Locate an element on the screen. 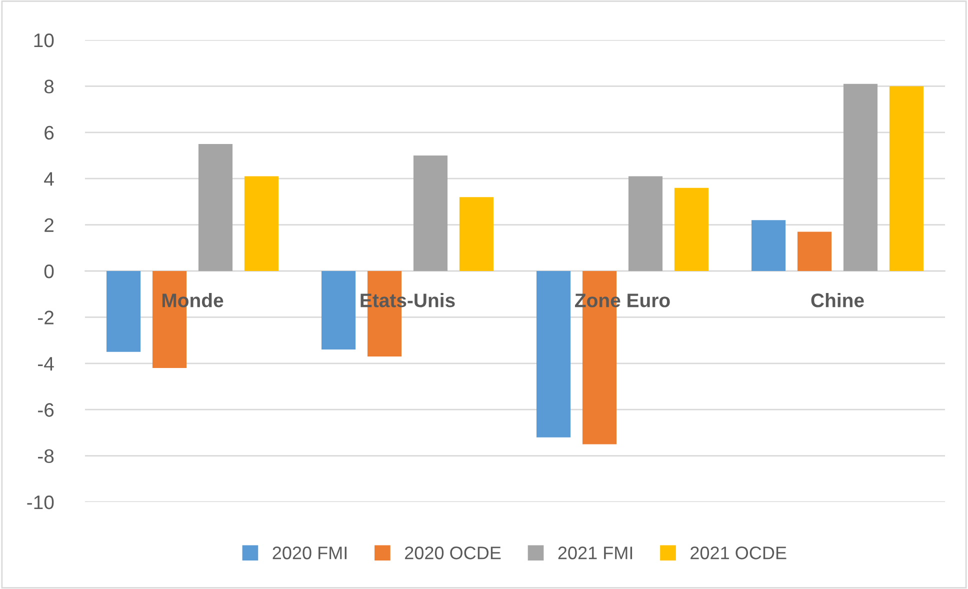 This screenshot has height=589, width=968. x-tick-label: Chine is located at coordinates (837, 300).